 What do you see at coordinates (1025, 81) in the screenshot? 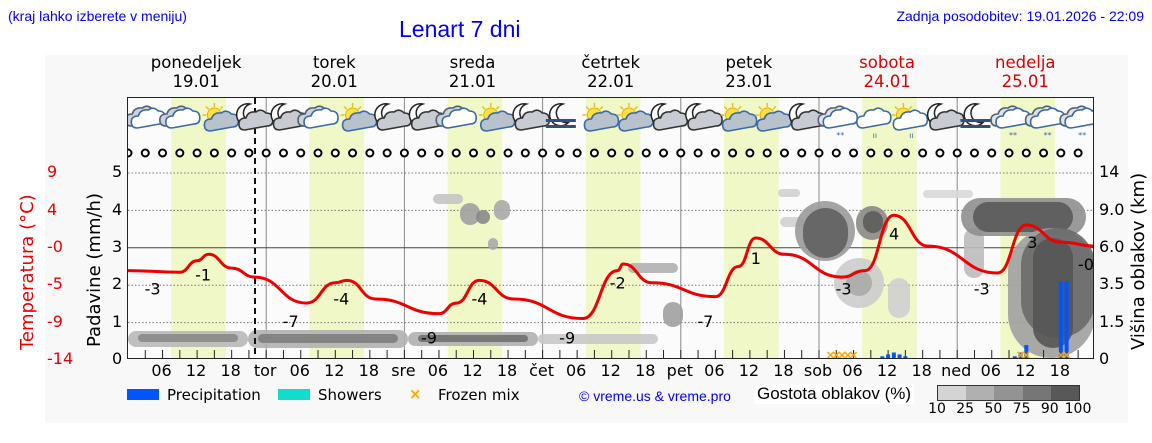
I see `day-date: 25.01` at bounding box center [1025, 81].